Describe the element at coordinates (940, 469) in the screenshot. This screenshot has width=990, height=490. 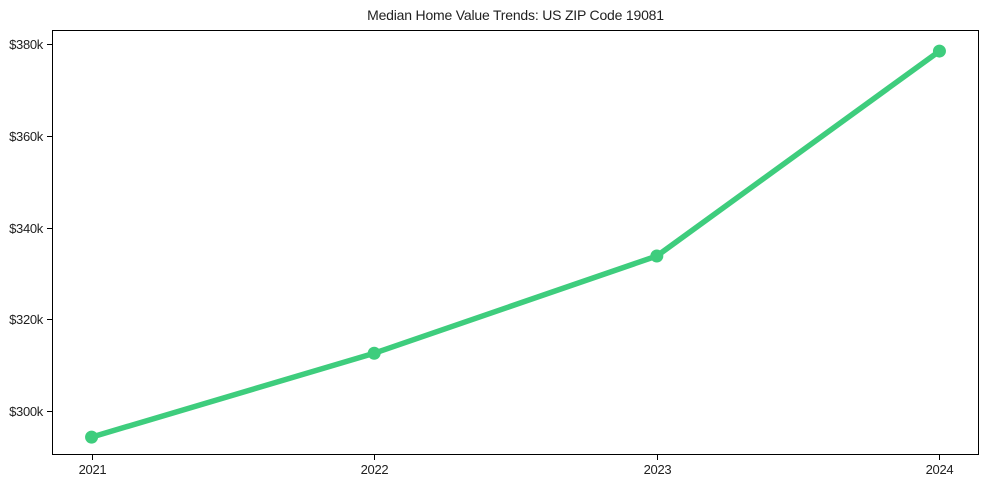
I see `x-tick-label: 2024` at that location.